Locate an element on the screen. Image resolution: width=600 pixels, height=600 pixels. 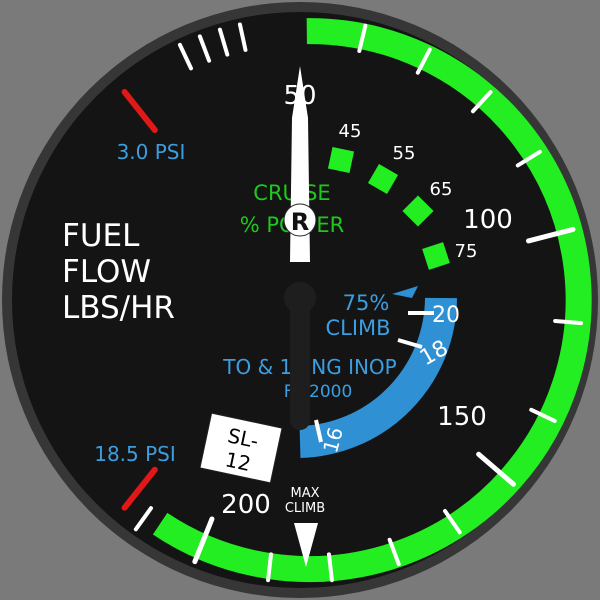
title-line-1: FUEL is located at coordinates (101, 236).